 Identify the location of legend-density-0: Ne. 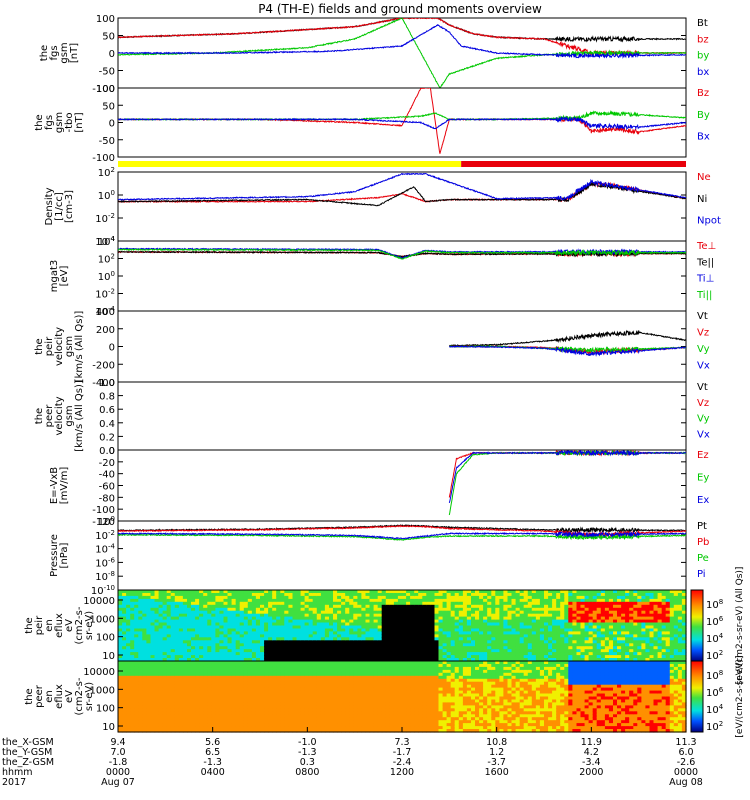
(704, 177).